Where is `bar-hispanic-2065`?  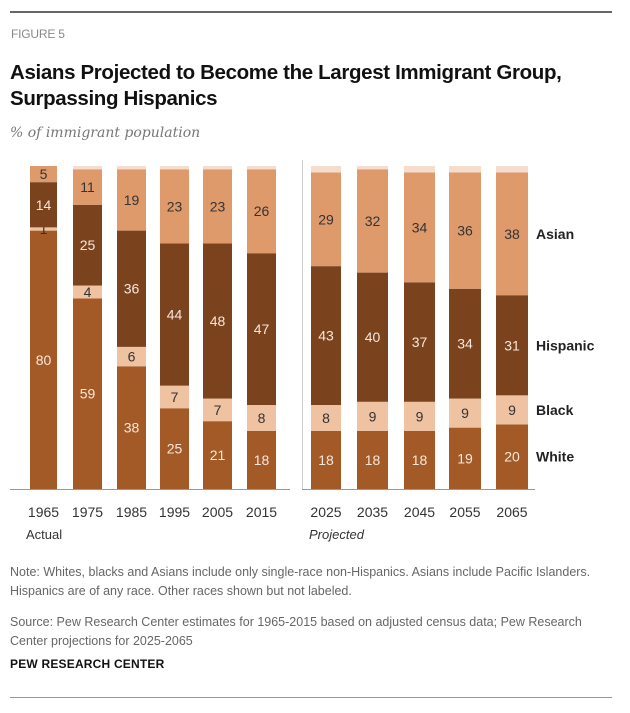 bar-hispanic-2065 is located at coordinates (512, 345).